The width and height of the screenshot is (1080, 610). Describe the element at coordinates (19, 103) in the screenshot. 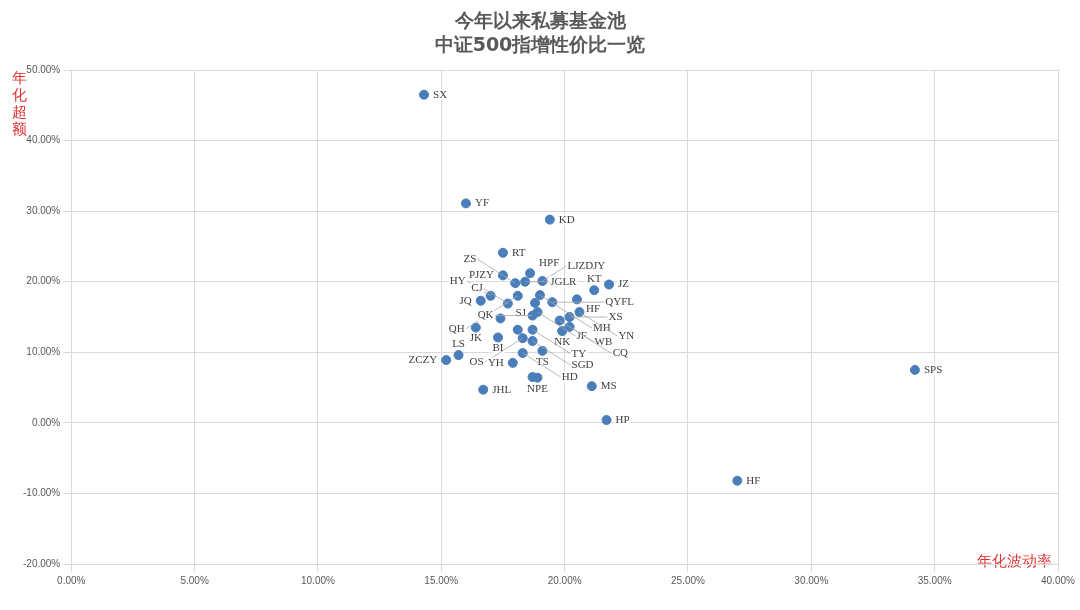

I see `y-axis-title: 年化超额` at that location.